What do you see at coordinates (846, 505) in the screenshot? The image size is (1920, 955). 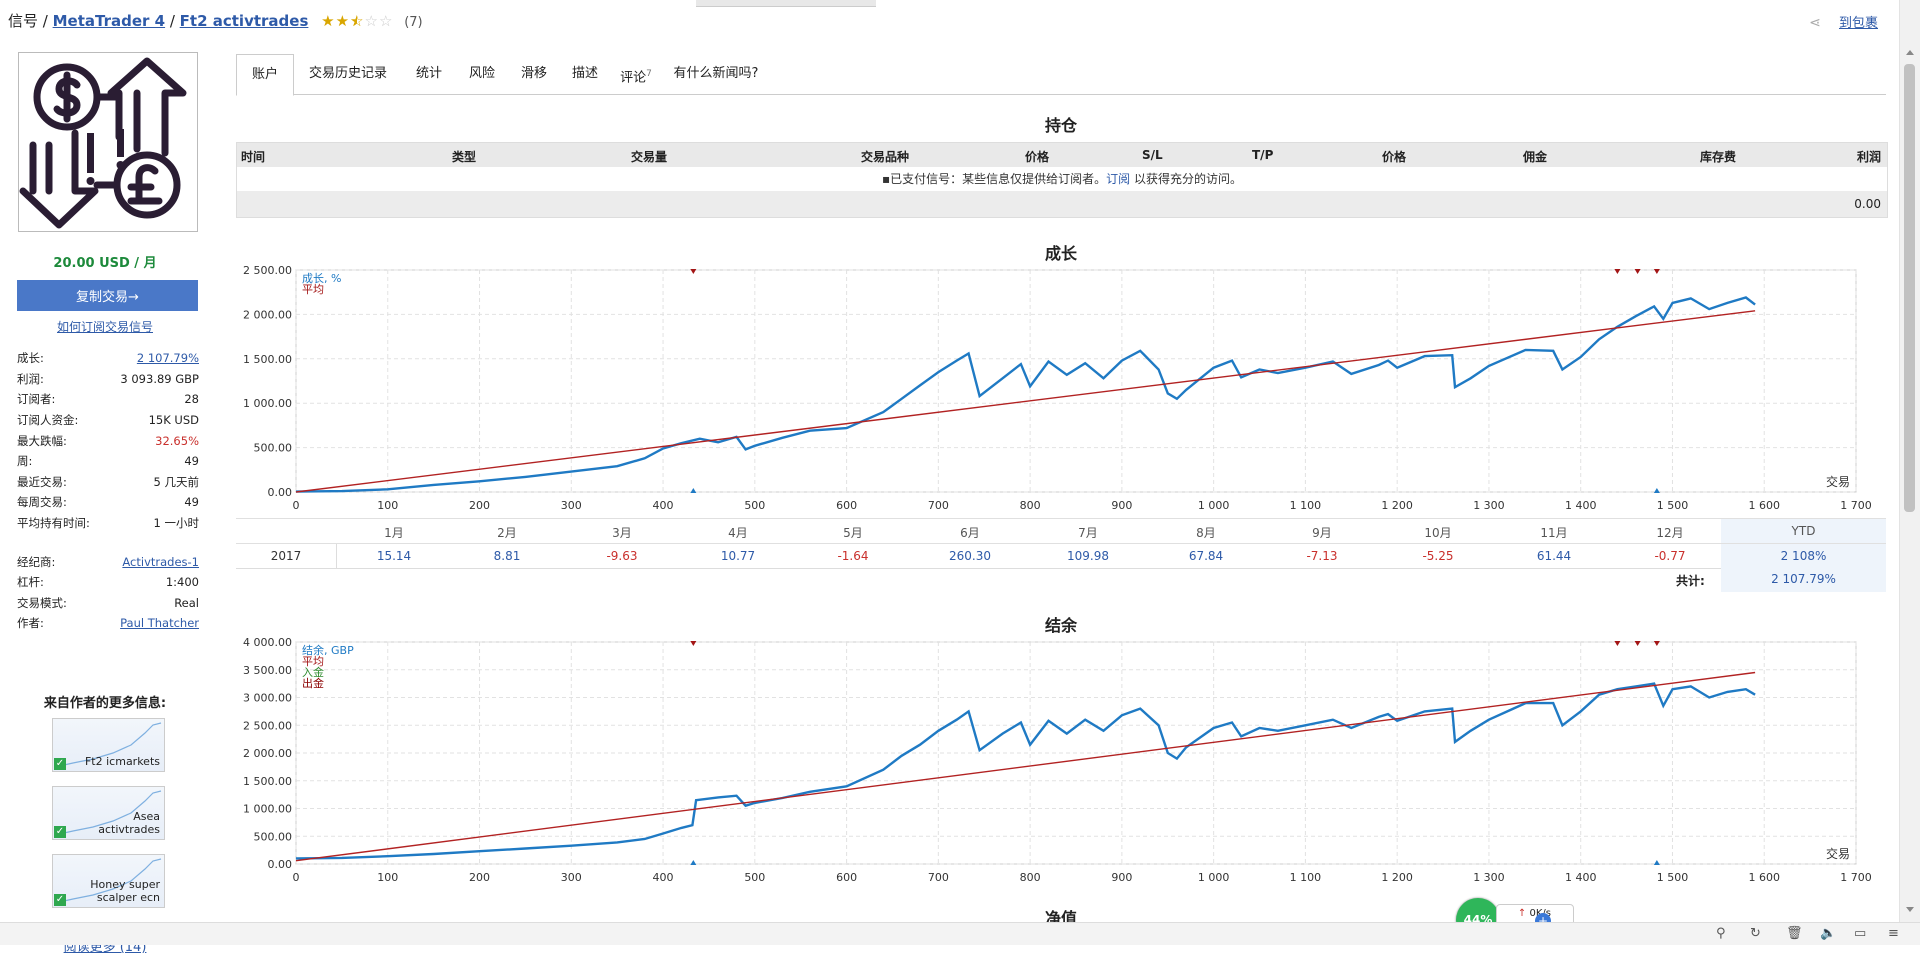 I see `x-tick-label: 600` at bounding box center [846, 505].